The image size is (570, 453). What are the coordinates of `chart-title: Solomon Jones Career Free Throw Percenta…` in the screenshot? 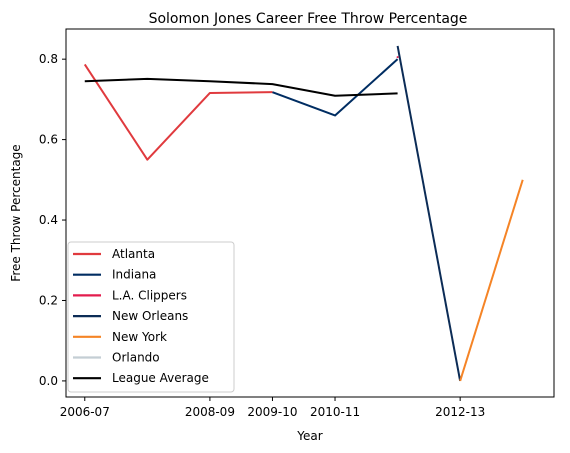 It's located at (308, 19).